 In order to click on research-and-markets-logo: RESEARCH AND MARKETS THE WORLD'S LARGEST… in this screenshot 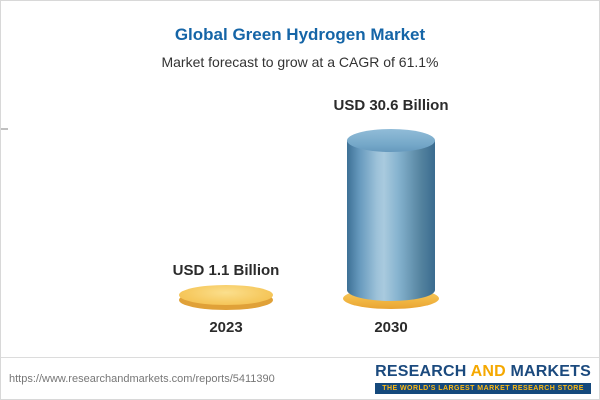, I will do `click(483, 378)`.